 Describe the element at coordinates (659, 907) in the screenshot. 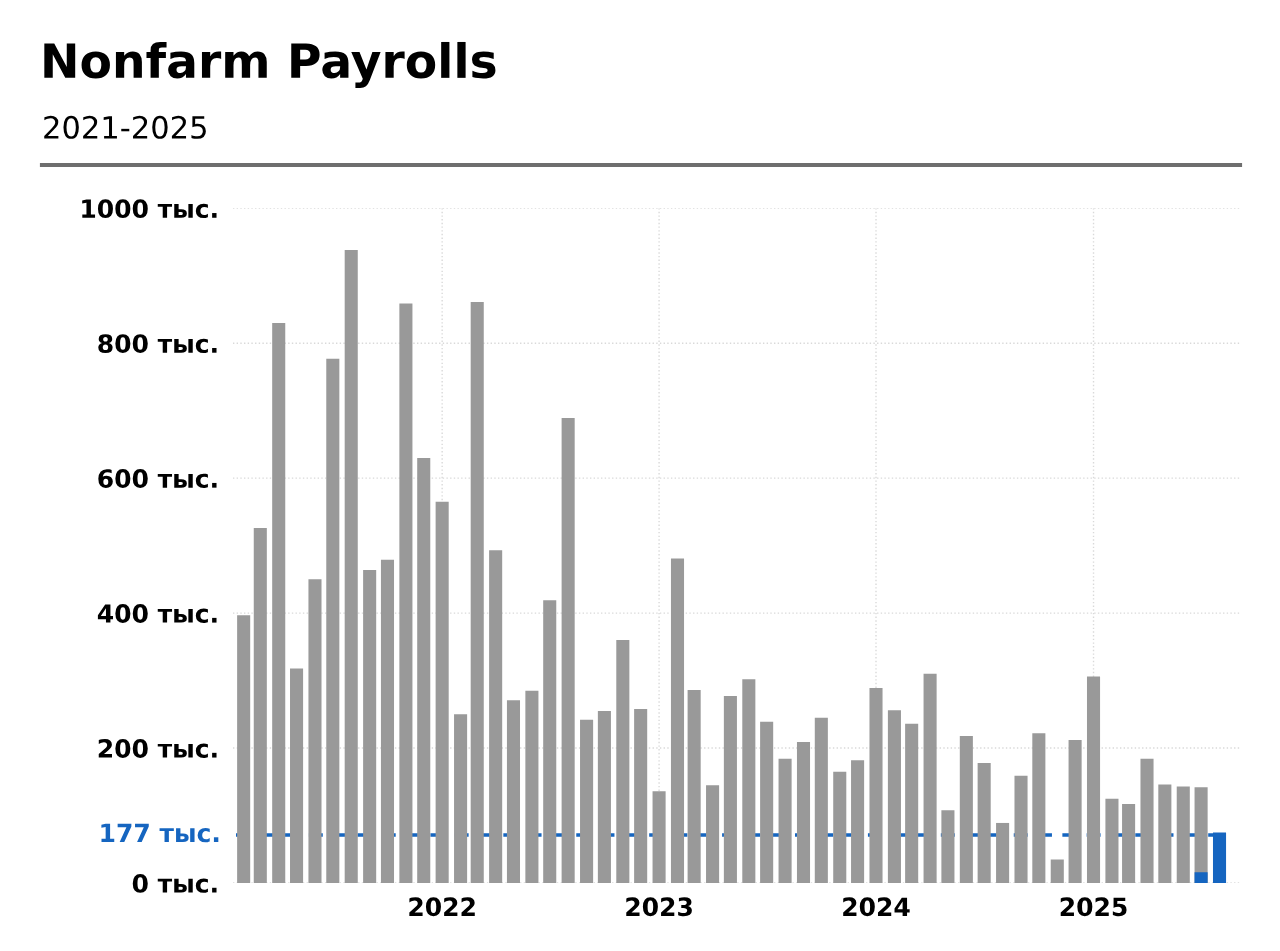

I see `x-tick-label: 2023` at that location.